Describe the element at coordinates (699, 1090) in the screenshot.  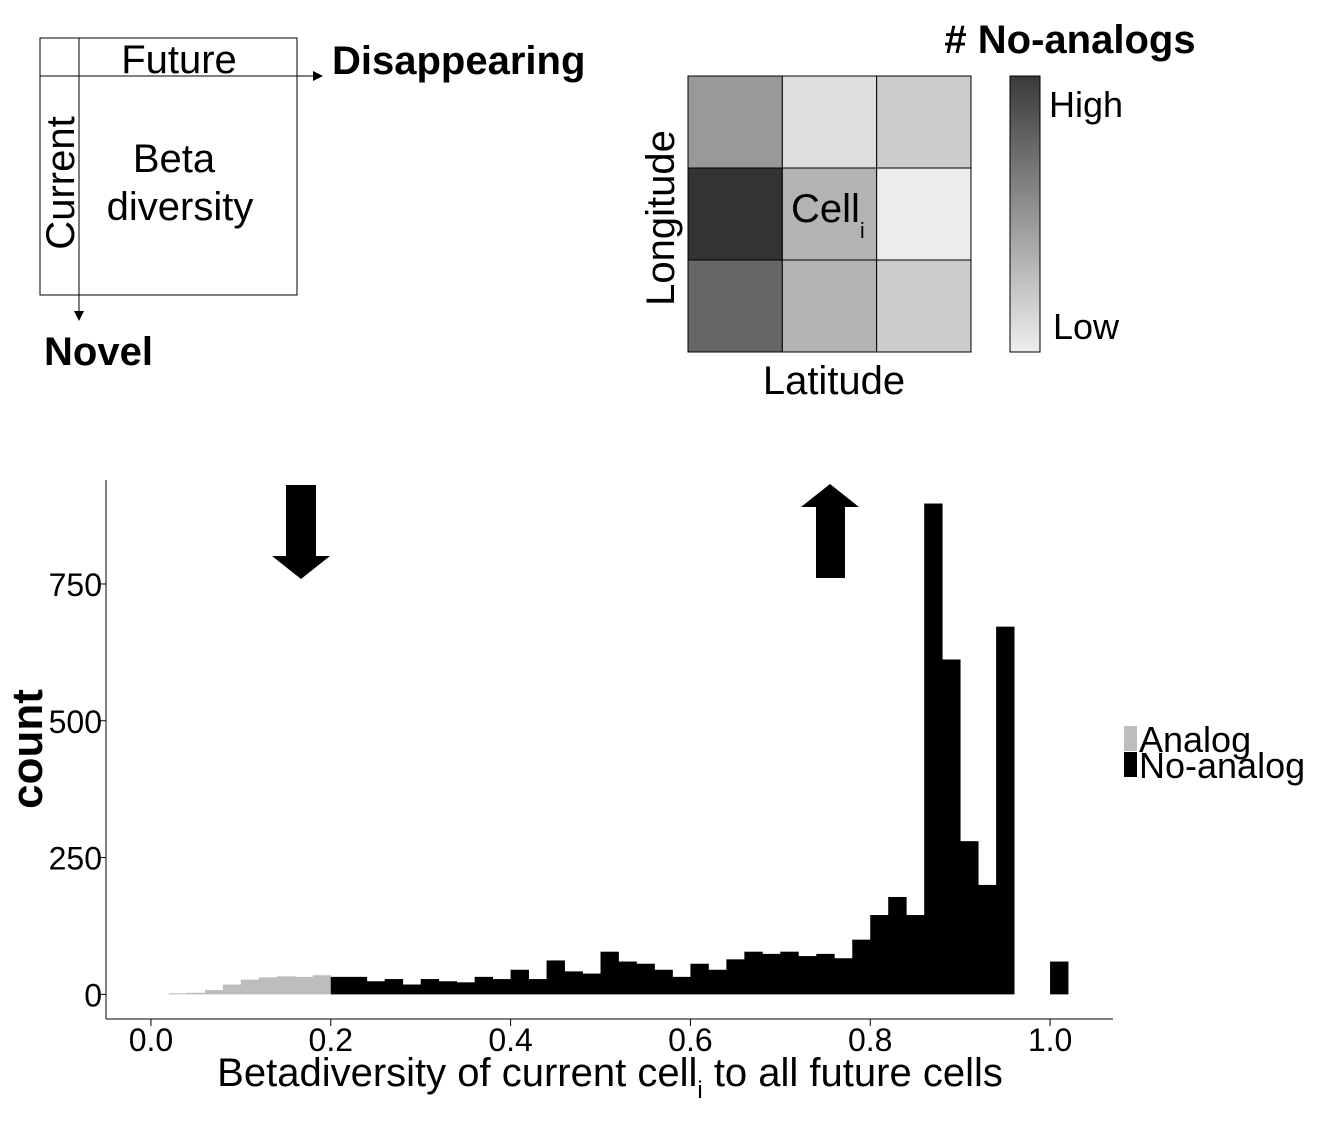
I see `x-axis-title-sub: i` at that location.